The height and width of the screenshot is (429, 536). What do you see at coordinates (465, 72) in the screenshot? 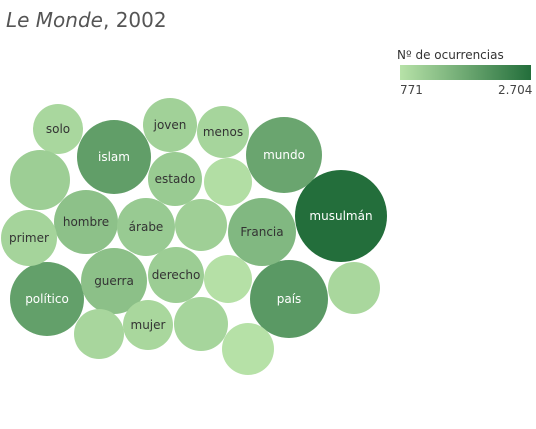
I see `legend-color-bar` at bounding box center [465, 72].